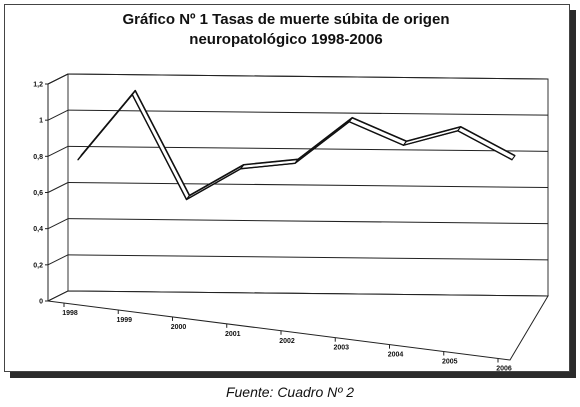 This screenshot has width=580, height=407. What do you see at coordinates (38, 85) in the screenshot?
I see `y-tick-label: 1,2` at bounding box center [38, 85].